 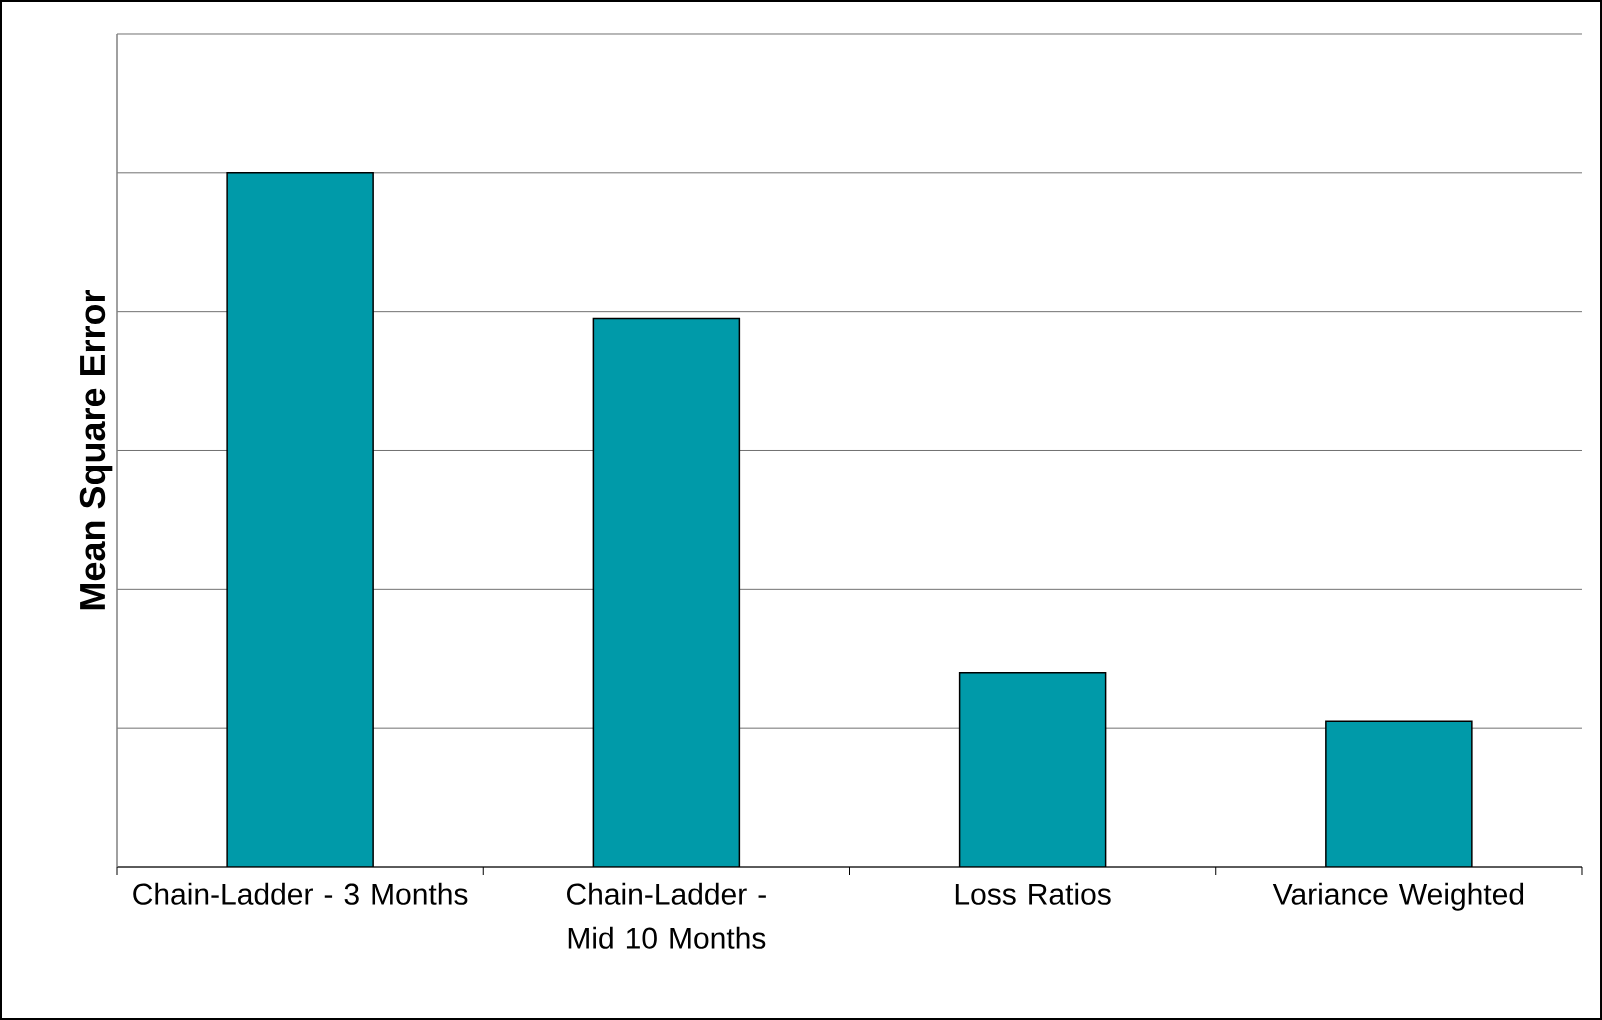 What do you see at coordinates (300, 893) in the screenshot?
I see `x-tick-label: Chain-Ladder - 3 Months` at bounding box center [300, 893].